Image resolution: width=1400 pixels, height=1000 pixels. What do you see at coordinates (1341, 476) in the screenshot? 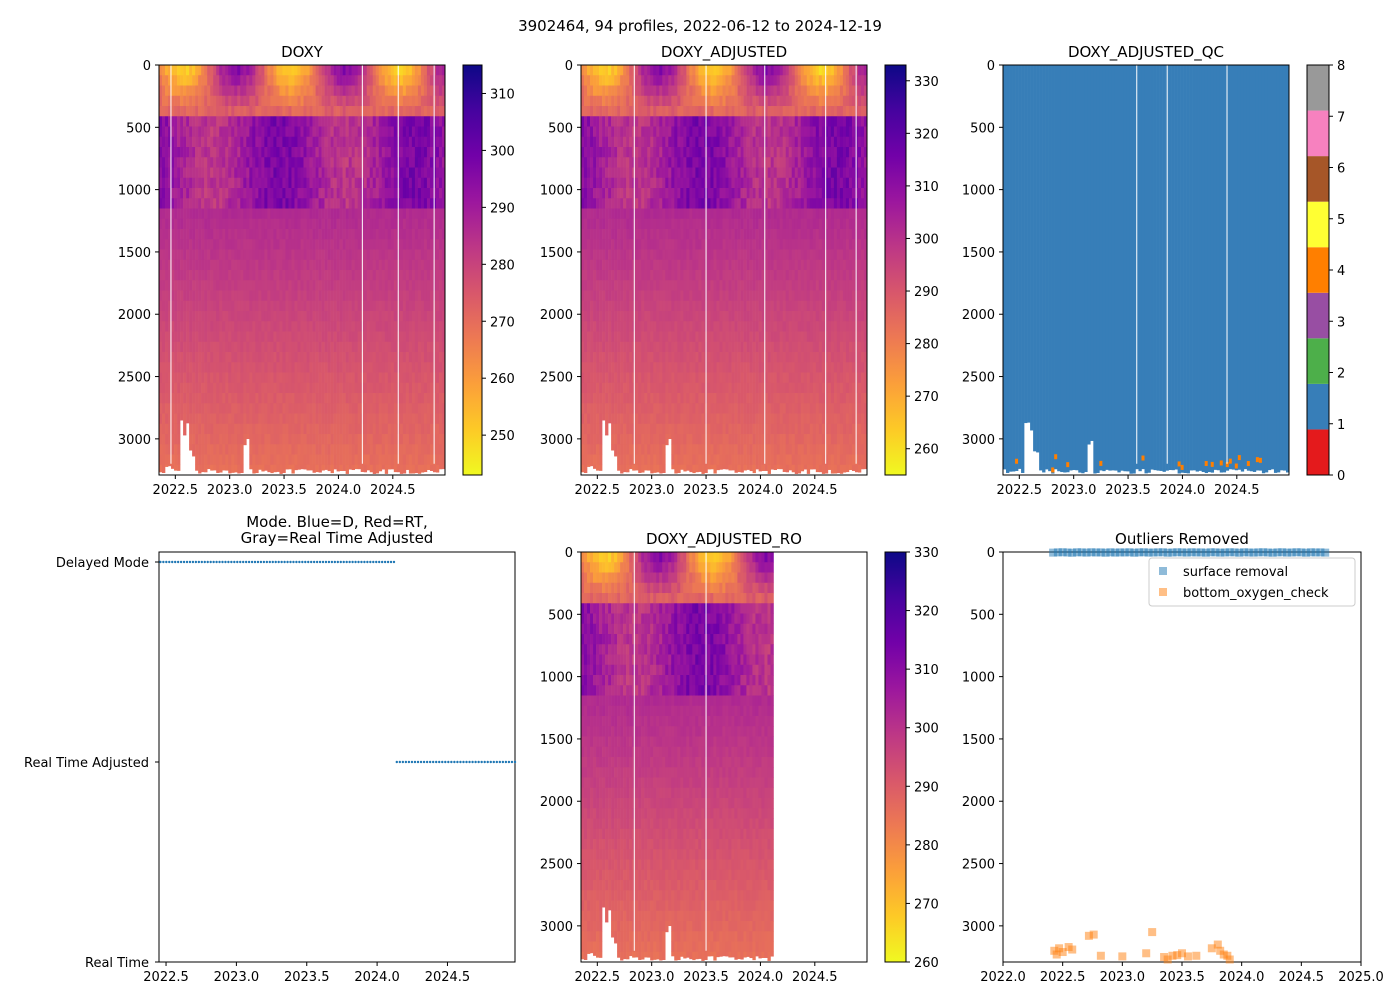
I see `colorbar-tick-label: 0` at bounding box center [1341, 476].